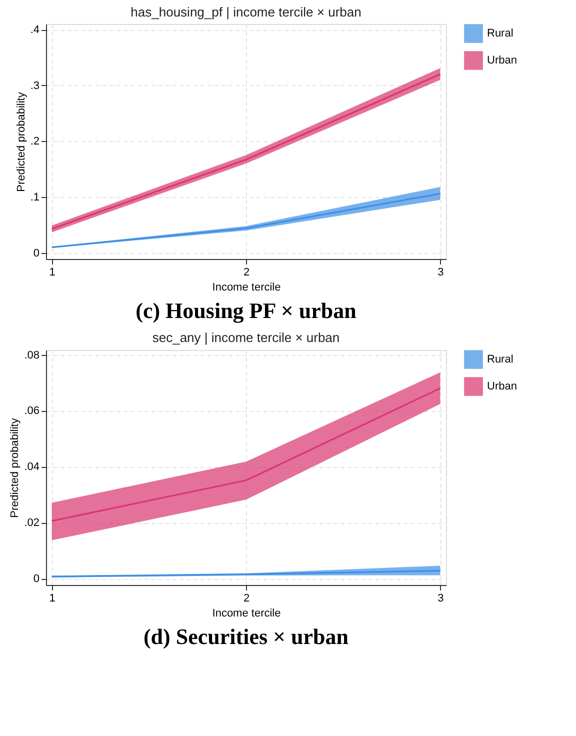  Describe the element at coordinates (32, 467) in the screenshot. I see `y-tick-label: .04` at that location.